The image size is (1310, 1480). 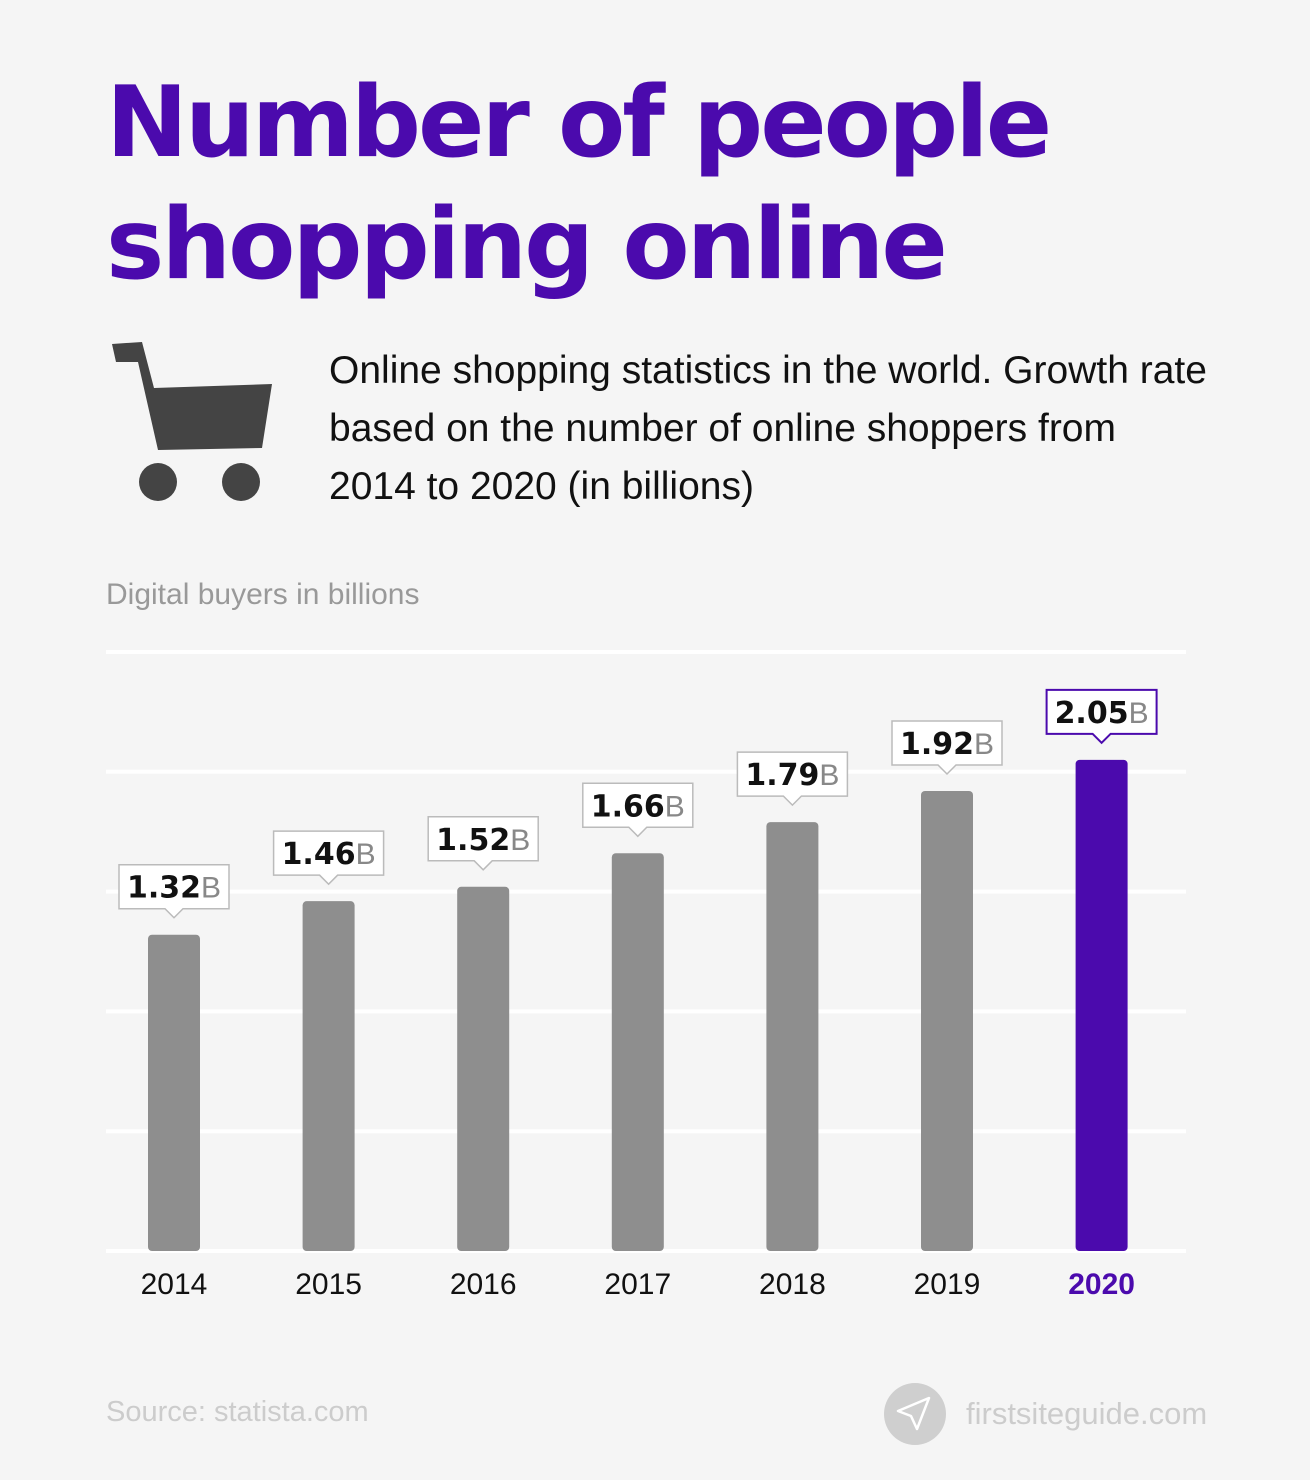 What do you see at coordinates (174, 1284) in the screenshot?
I see `x-tick-label: 2014` at bounding box center [174, 1284].